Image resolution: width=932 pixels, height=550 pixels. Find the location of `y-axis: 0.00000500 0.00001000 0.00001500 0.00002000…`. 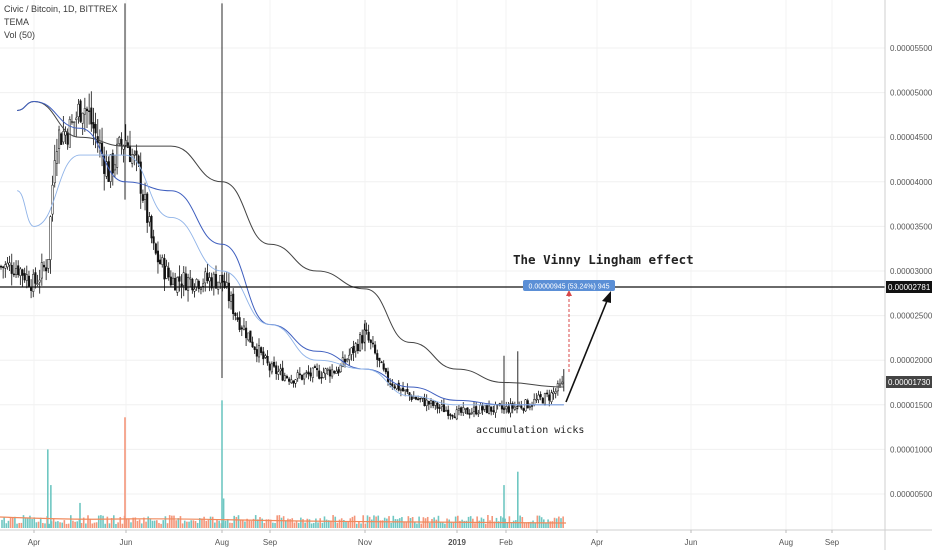

y-axis: 0.00000500 0.00001000 0.00001500 0.00002000… is located at coordinates (911, 271).